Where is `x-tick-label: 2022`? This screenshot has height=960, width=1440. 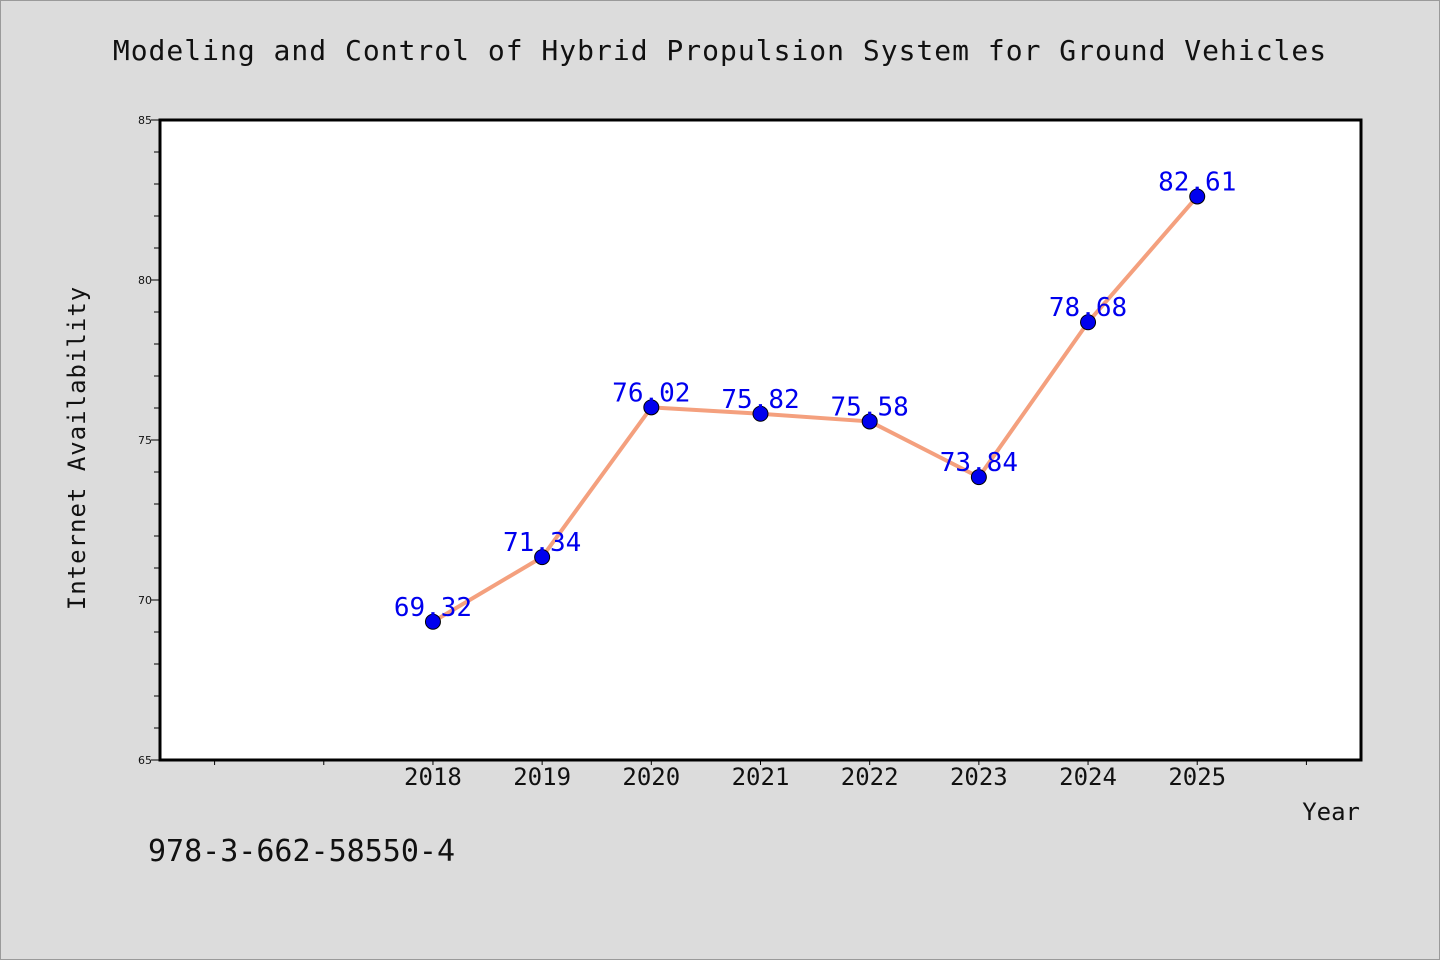 x-tick-label: 2022 is located at coordinates (870, 777).